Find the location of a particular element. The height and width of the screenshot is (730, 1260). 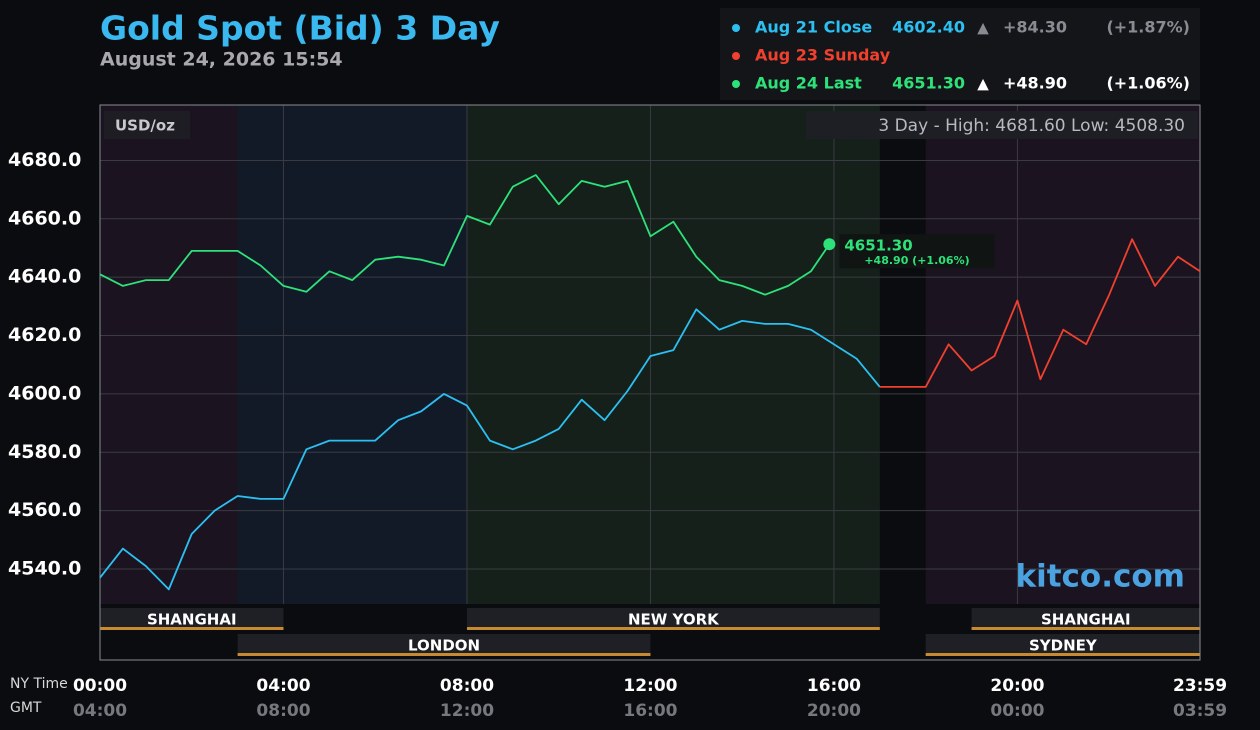

legend-pct: (+1.06%) is located at coordinates (1148, 83).